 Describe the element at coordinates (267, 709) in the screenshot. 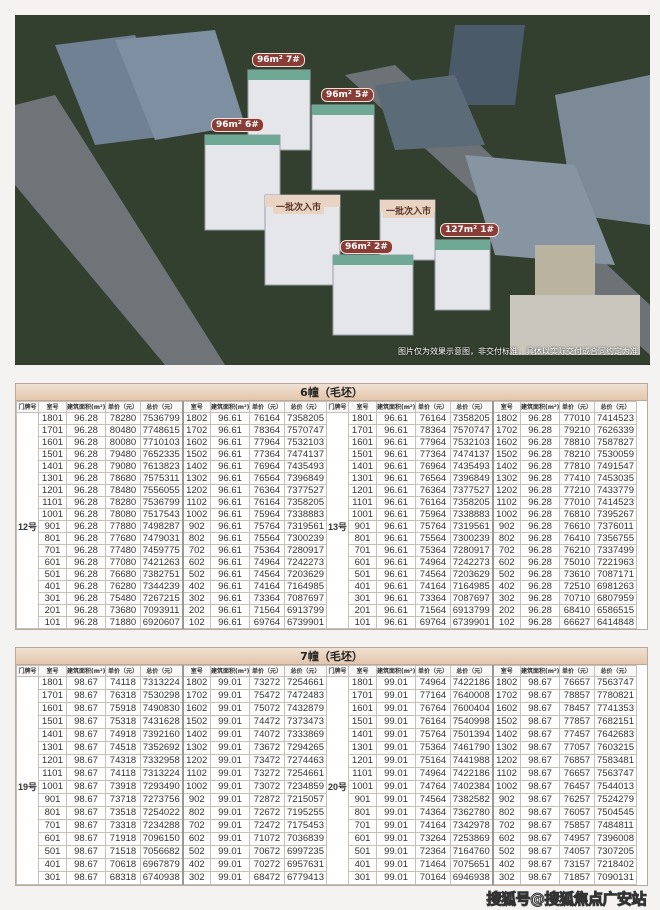

I see `unit-price: 75072` at that location.